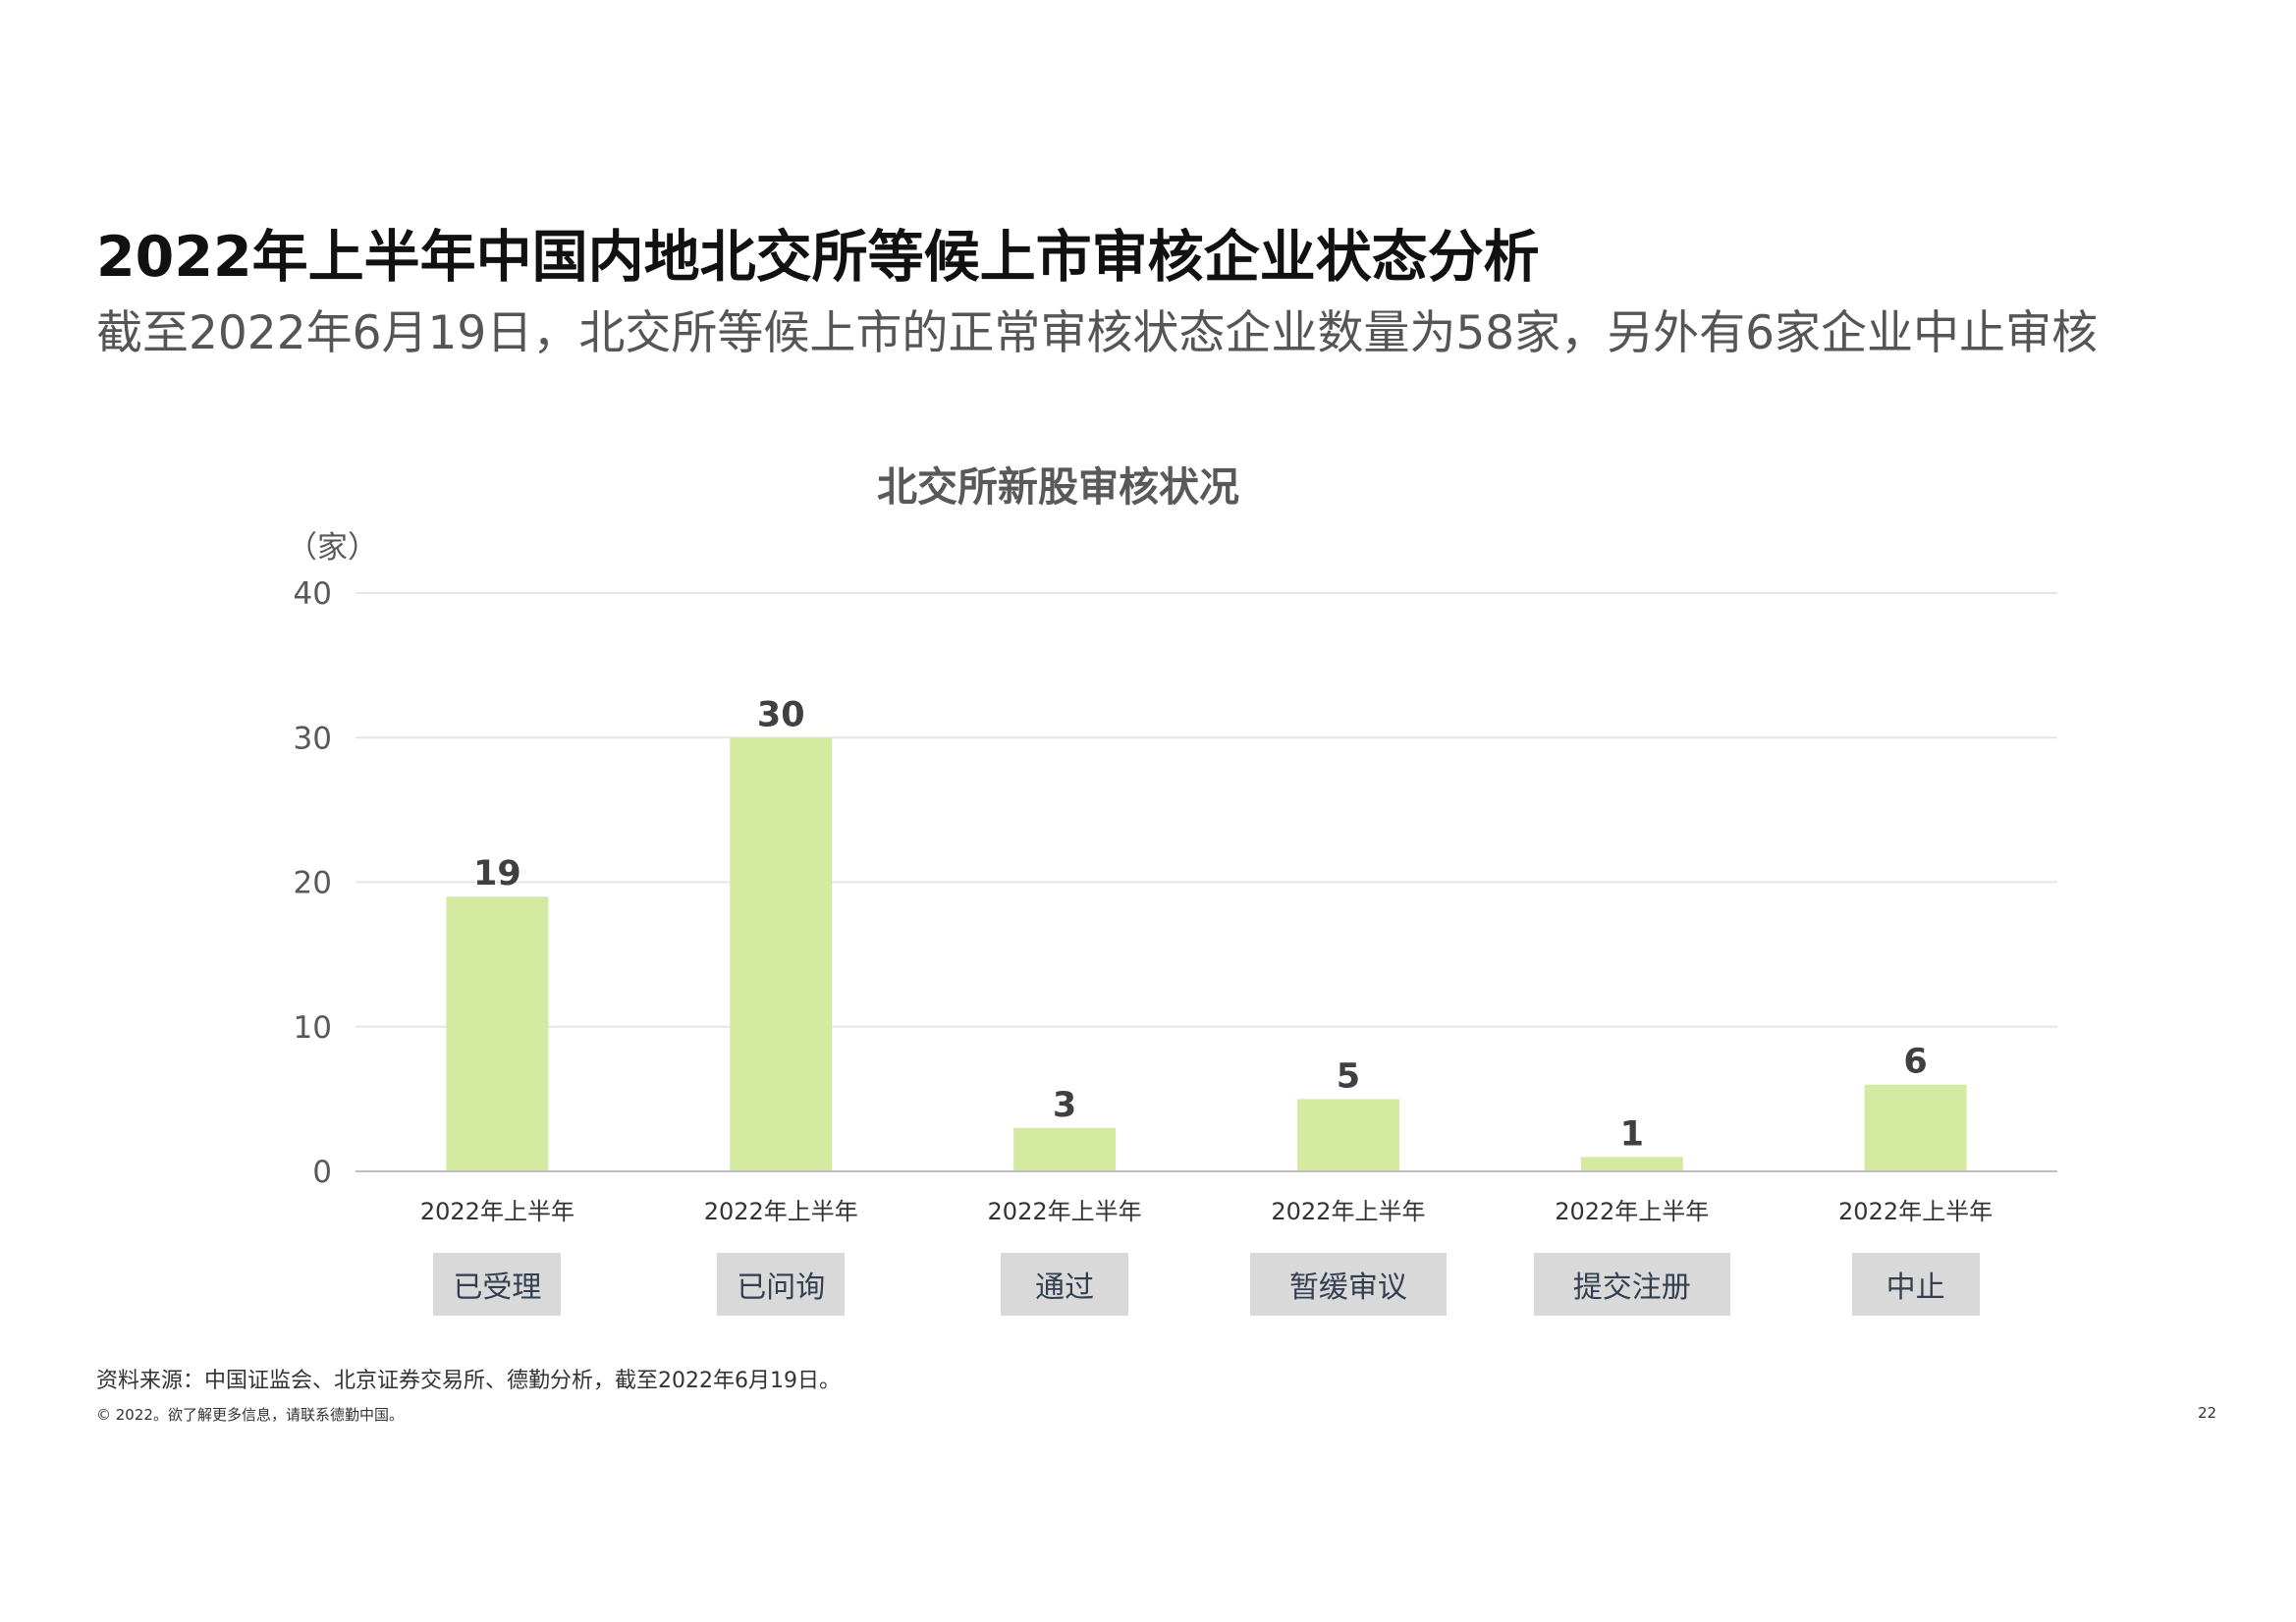  I want to click on source-note: 资料来源：中国证监会、北京证券交易所、德勤分析，截至2022年6月19日。, so click(468, 1381).